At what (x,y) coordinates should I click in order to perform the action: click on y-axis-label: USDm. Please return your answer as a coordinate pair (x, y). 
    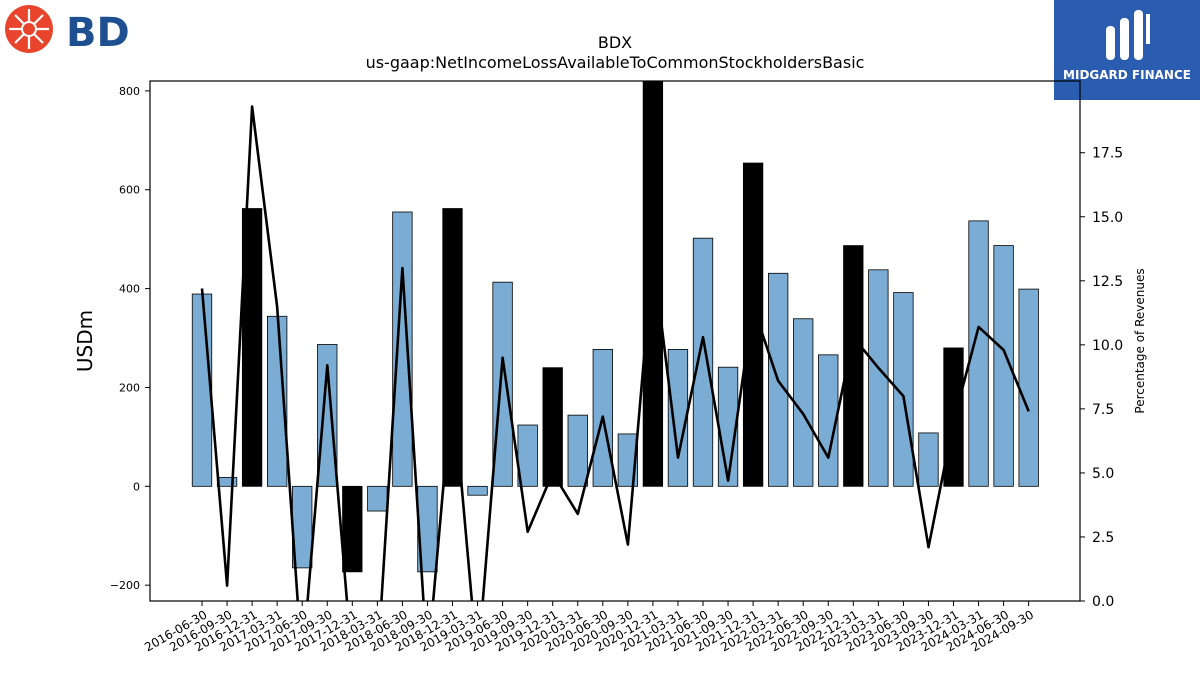
    Looking at the image, I should click on (85, 341).